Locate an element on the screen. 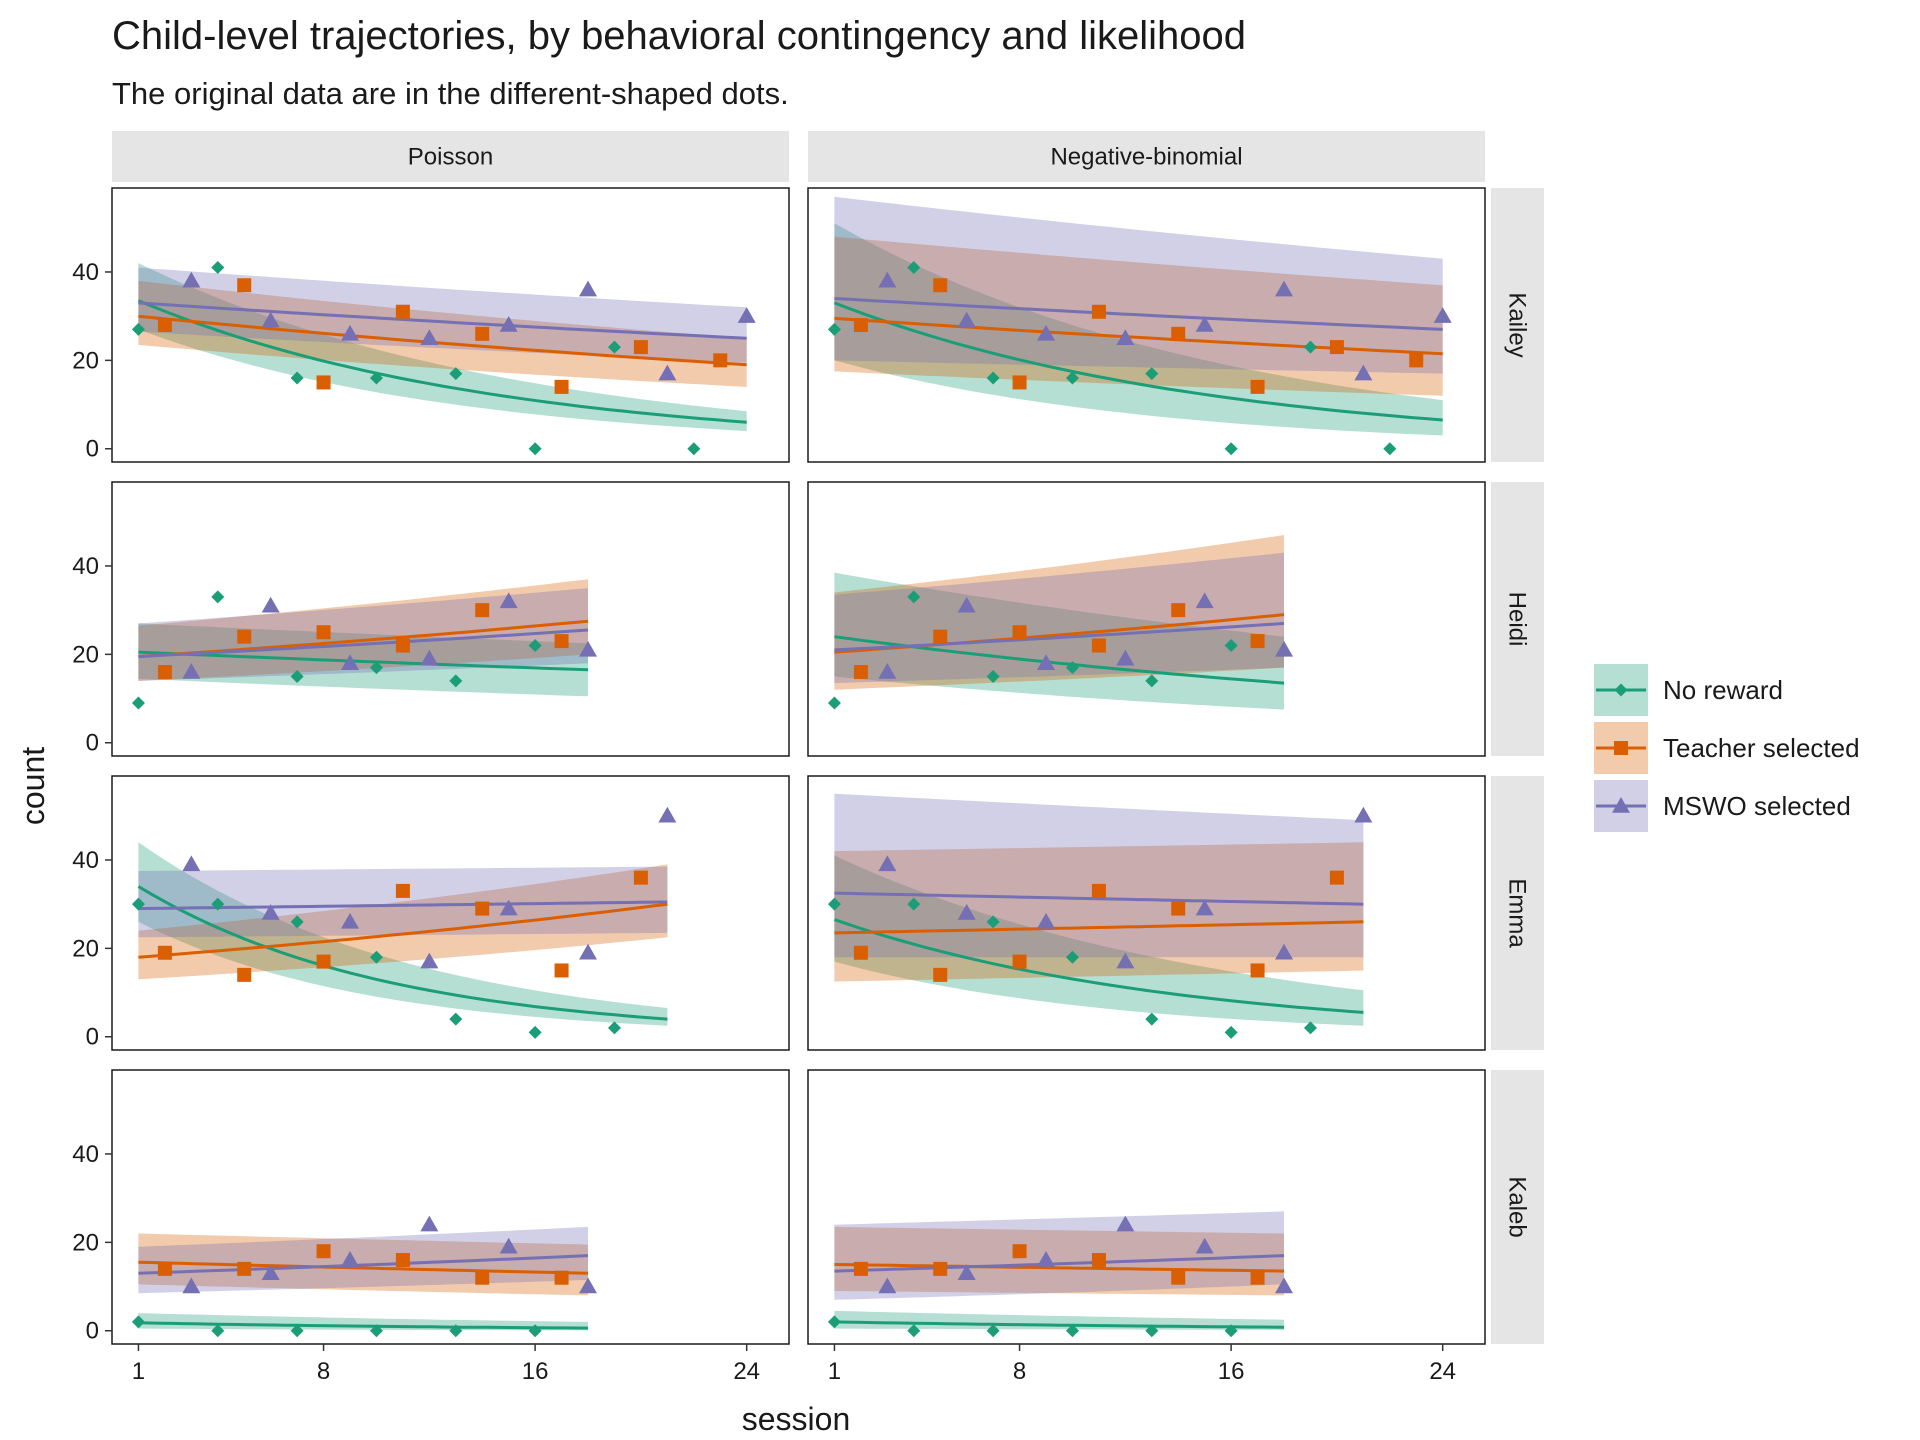 Image resolution: width=1920 pixels, height=1440 pixels. ribbon-no-reward is located at coordinates (1099, 940).